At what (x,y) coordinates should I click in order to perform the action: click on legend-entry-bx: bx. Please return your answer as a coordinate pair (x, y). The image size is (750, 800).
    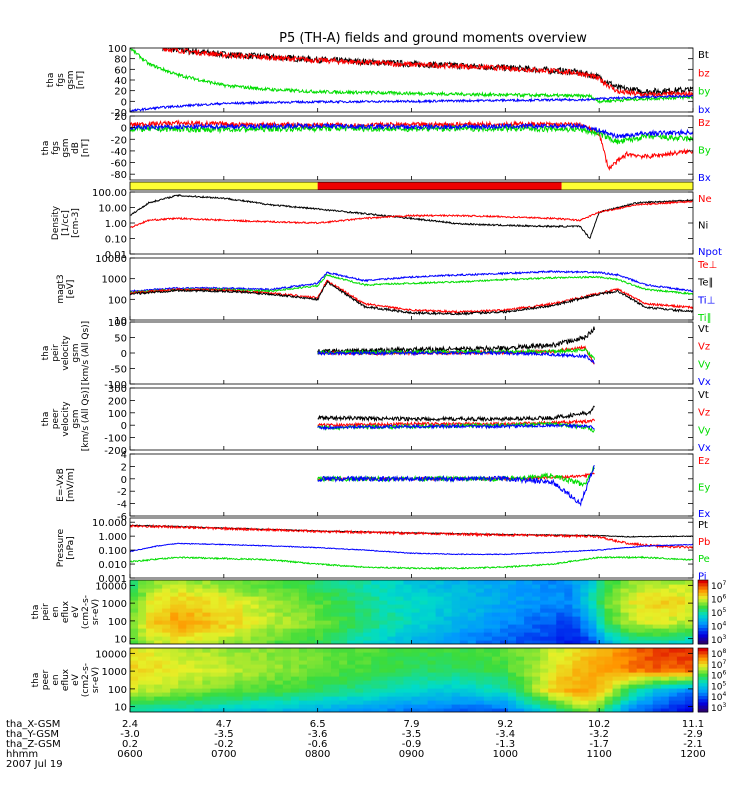
    Looking at the image, I should click on (704, 110).